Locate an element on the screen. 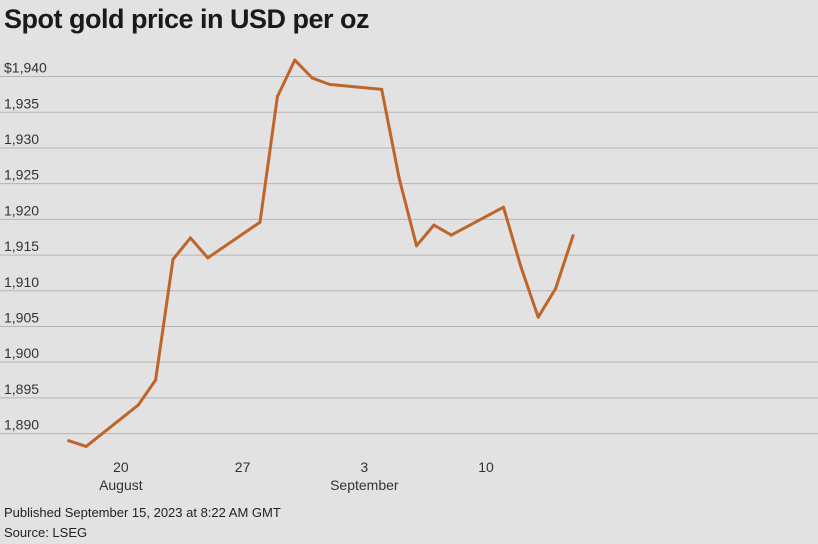 The height and width of the screenshot is (544, 818). y-tick-label: 1,920 is located at coordinates (21, 210).